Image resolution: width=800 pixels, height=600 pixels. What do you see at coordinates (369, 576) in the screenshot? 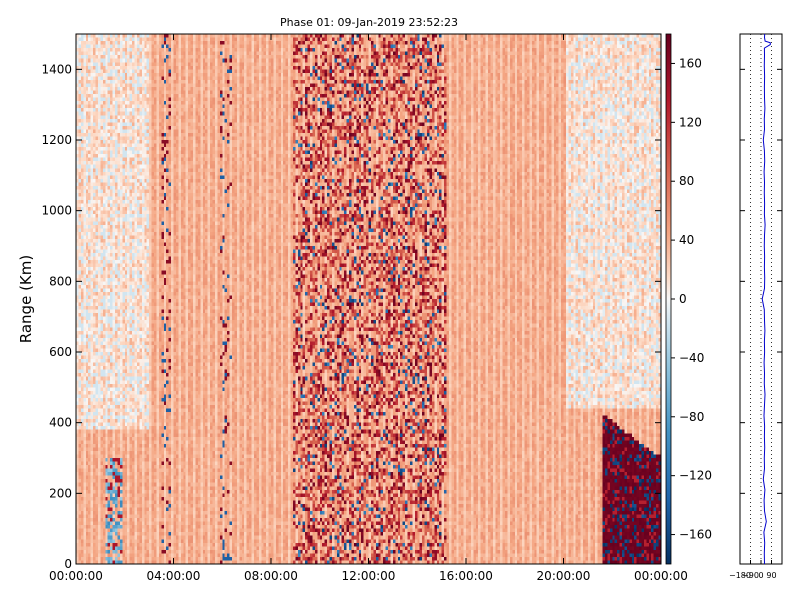
I see `x-tick-label: 12:00:00` at bounding box center [369, 576].